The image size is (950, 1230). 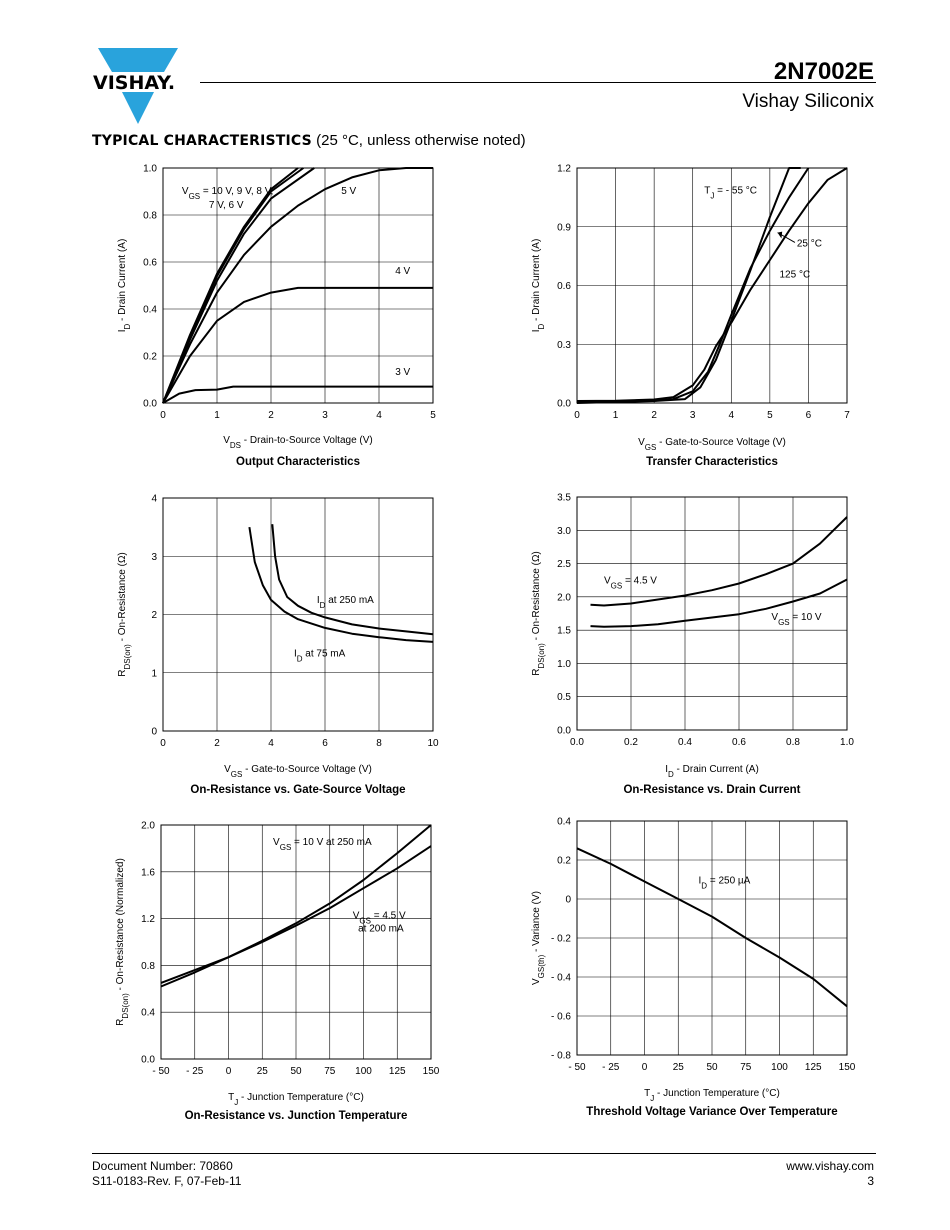 I want to click on series-label: VGS = 10 V, so click(x=796, y=619).